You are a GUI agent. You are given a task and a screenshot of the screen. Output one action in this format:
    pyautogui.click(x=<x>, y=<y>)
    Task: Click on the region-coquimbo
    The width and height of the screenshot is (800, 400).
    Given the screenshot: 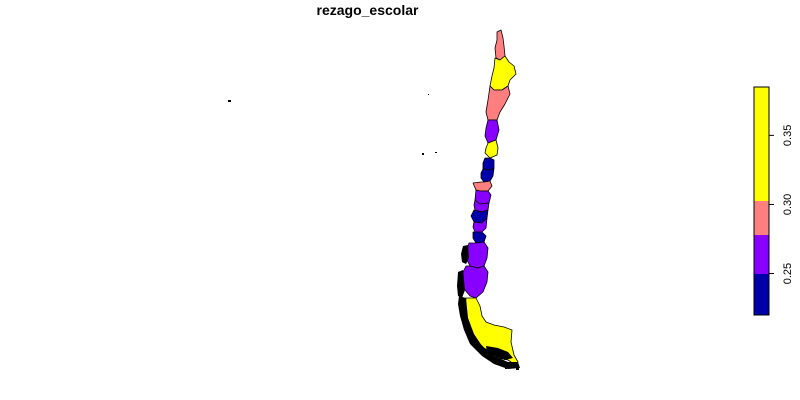 What is the action you would take?
    pyautogui.click(x=491, y=149)
    